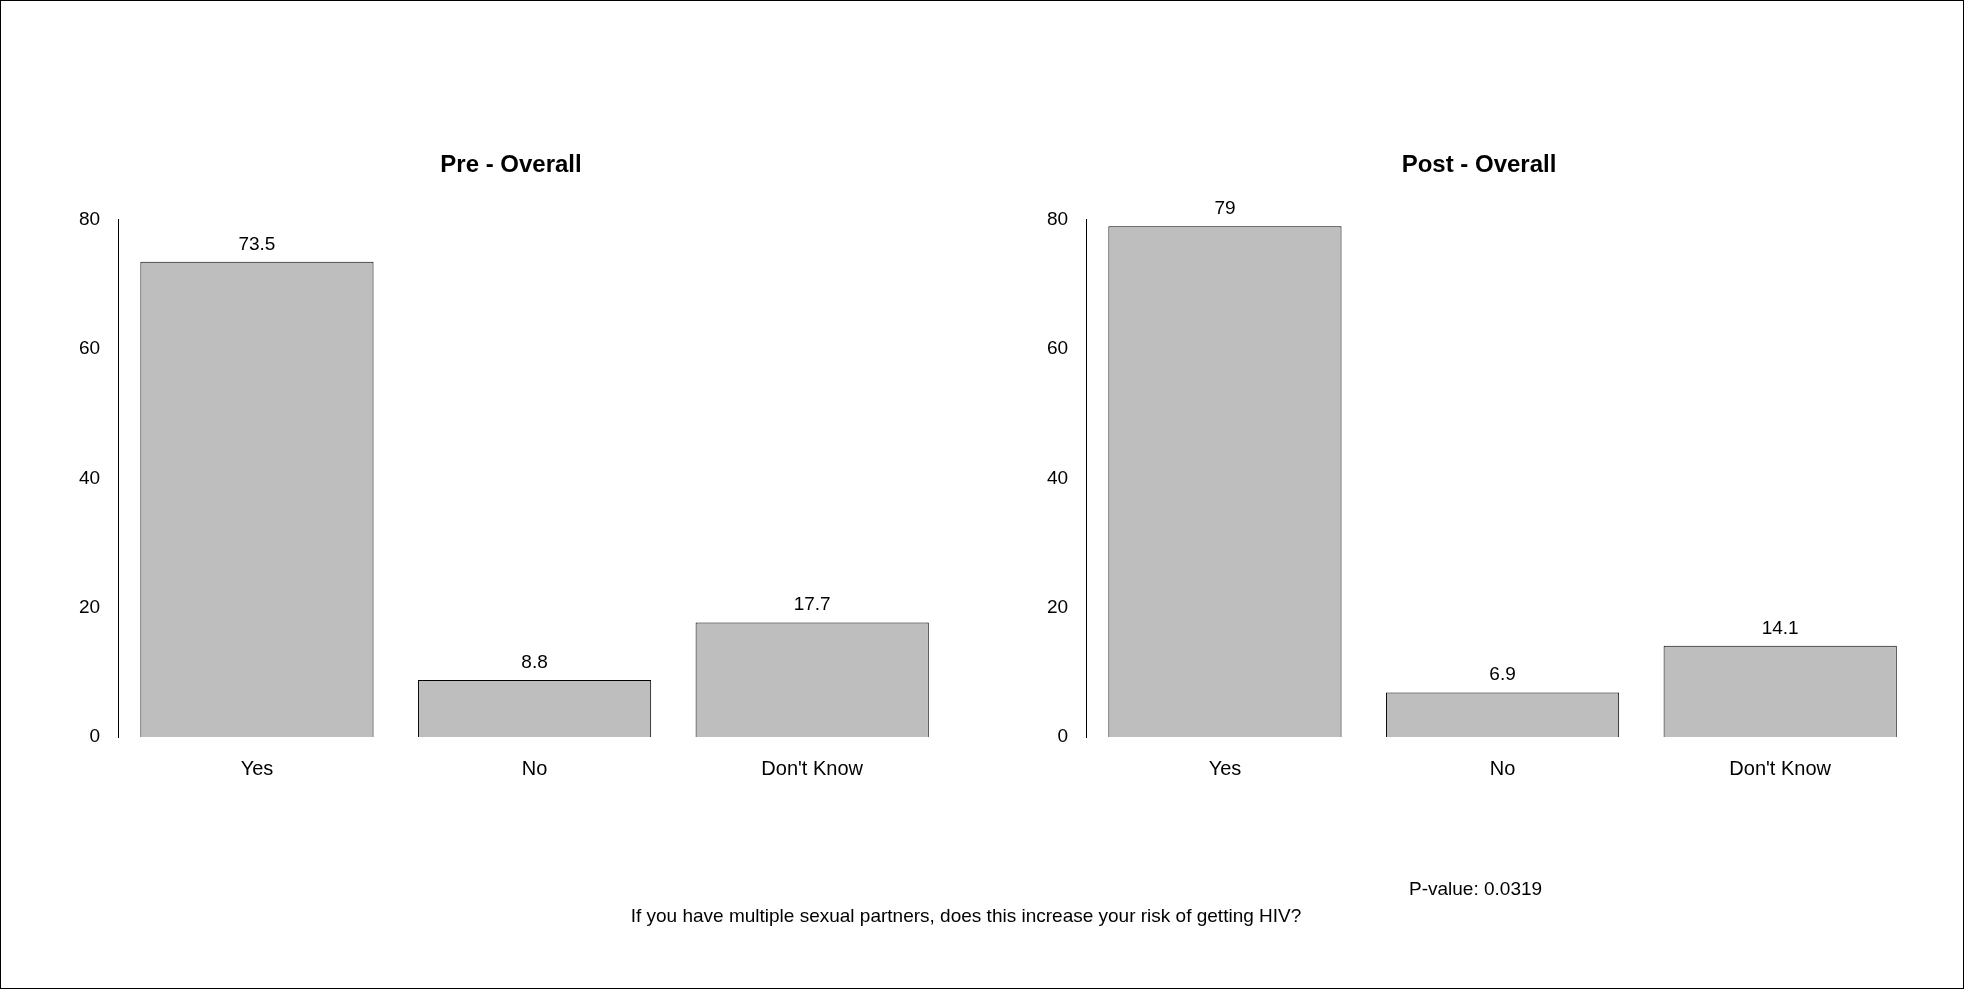 The height and width of the screenshot is (989, 1964). I want to click on chart-title: Post - Overall, so click(1479, 164).